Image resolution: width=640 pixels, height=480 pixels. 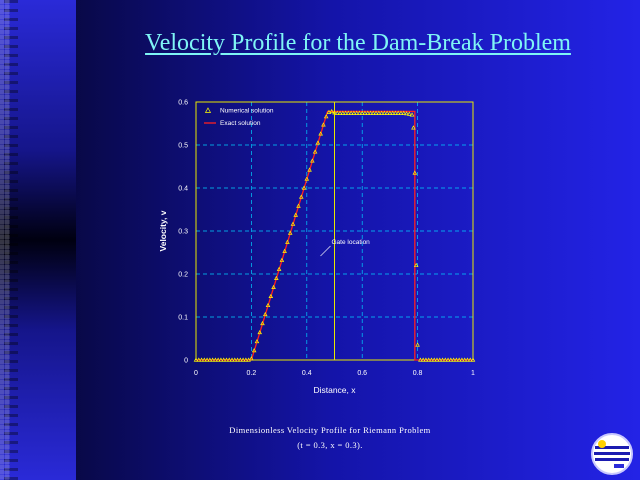 What do you see at coordinates (183, 189) in the screenshot?
I see `y-tick-label: 0.4` at bounding box center [183, 189].